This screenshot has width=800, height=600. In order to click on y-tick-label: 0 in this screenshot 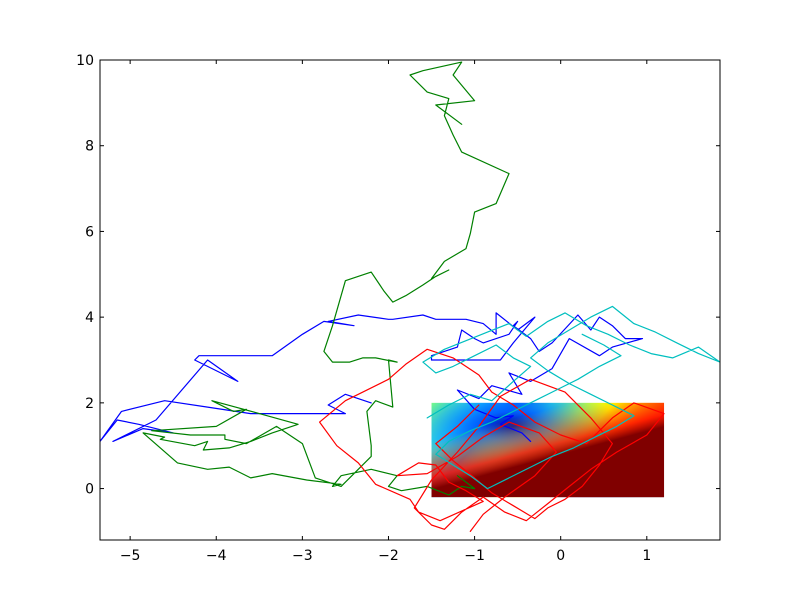, I will do `click(89, 490)`.